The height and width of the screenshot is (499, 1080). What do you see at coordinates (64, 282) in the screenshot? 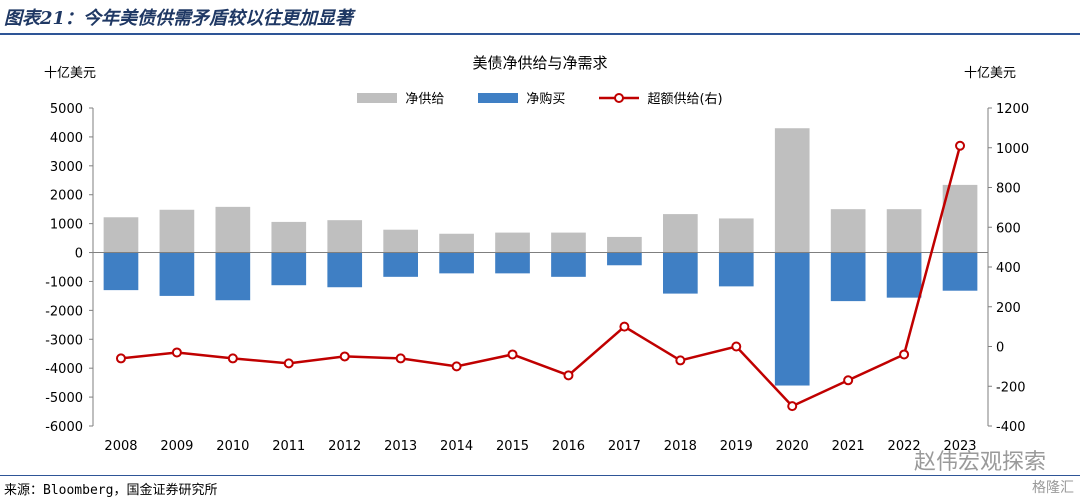
I see `left-tick-label: -1000` at bounding box center [64, 282].